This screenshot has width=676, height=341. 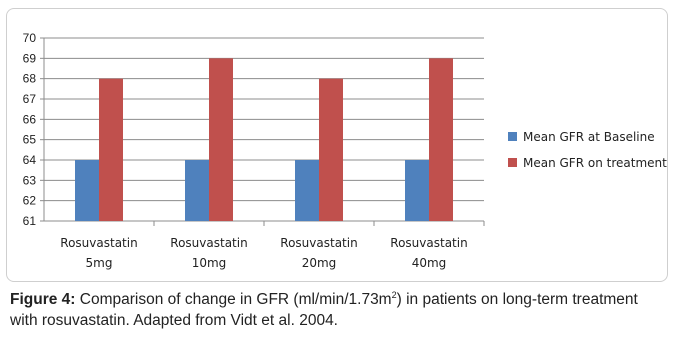 I want to click on y-tick-label-70: 70, so click(x=30, y=38).